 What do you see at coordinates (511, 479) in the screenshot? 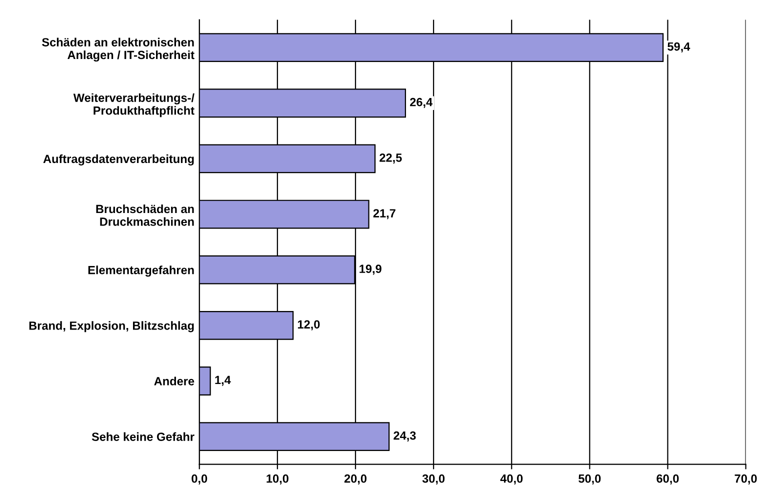
I see `x-tick-label: 40,0` at bounding box center [511, 479].